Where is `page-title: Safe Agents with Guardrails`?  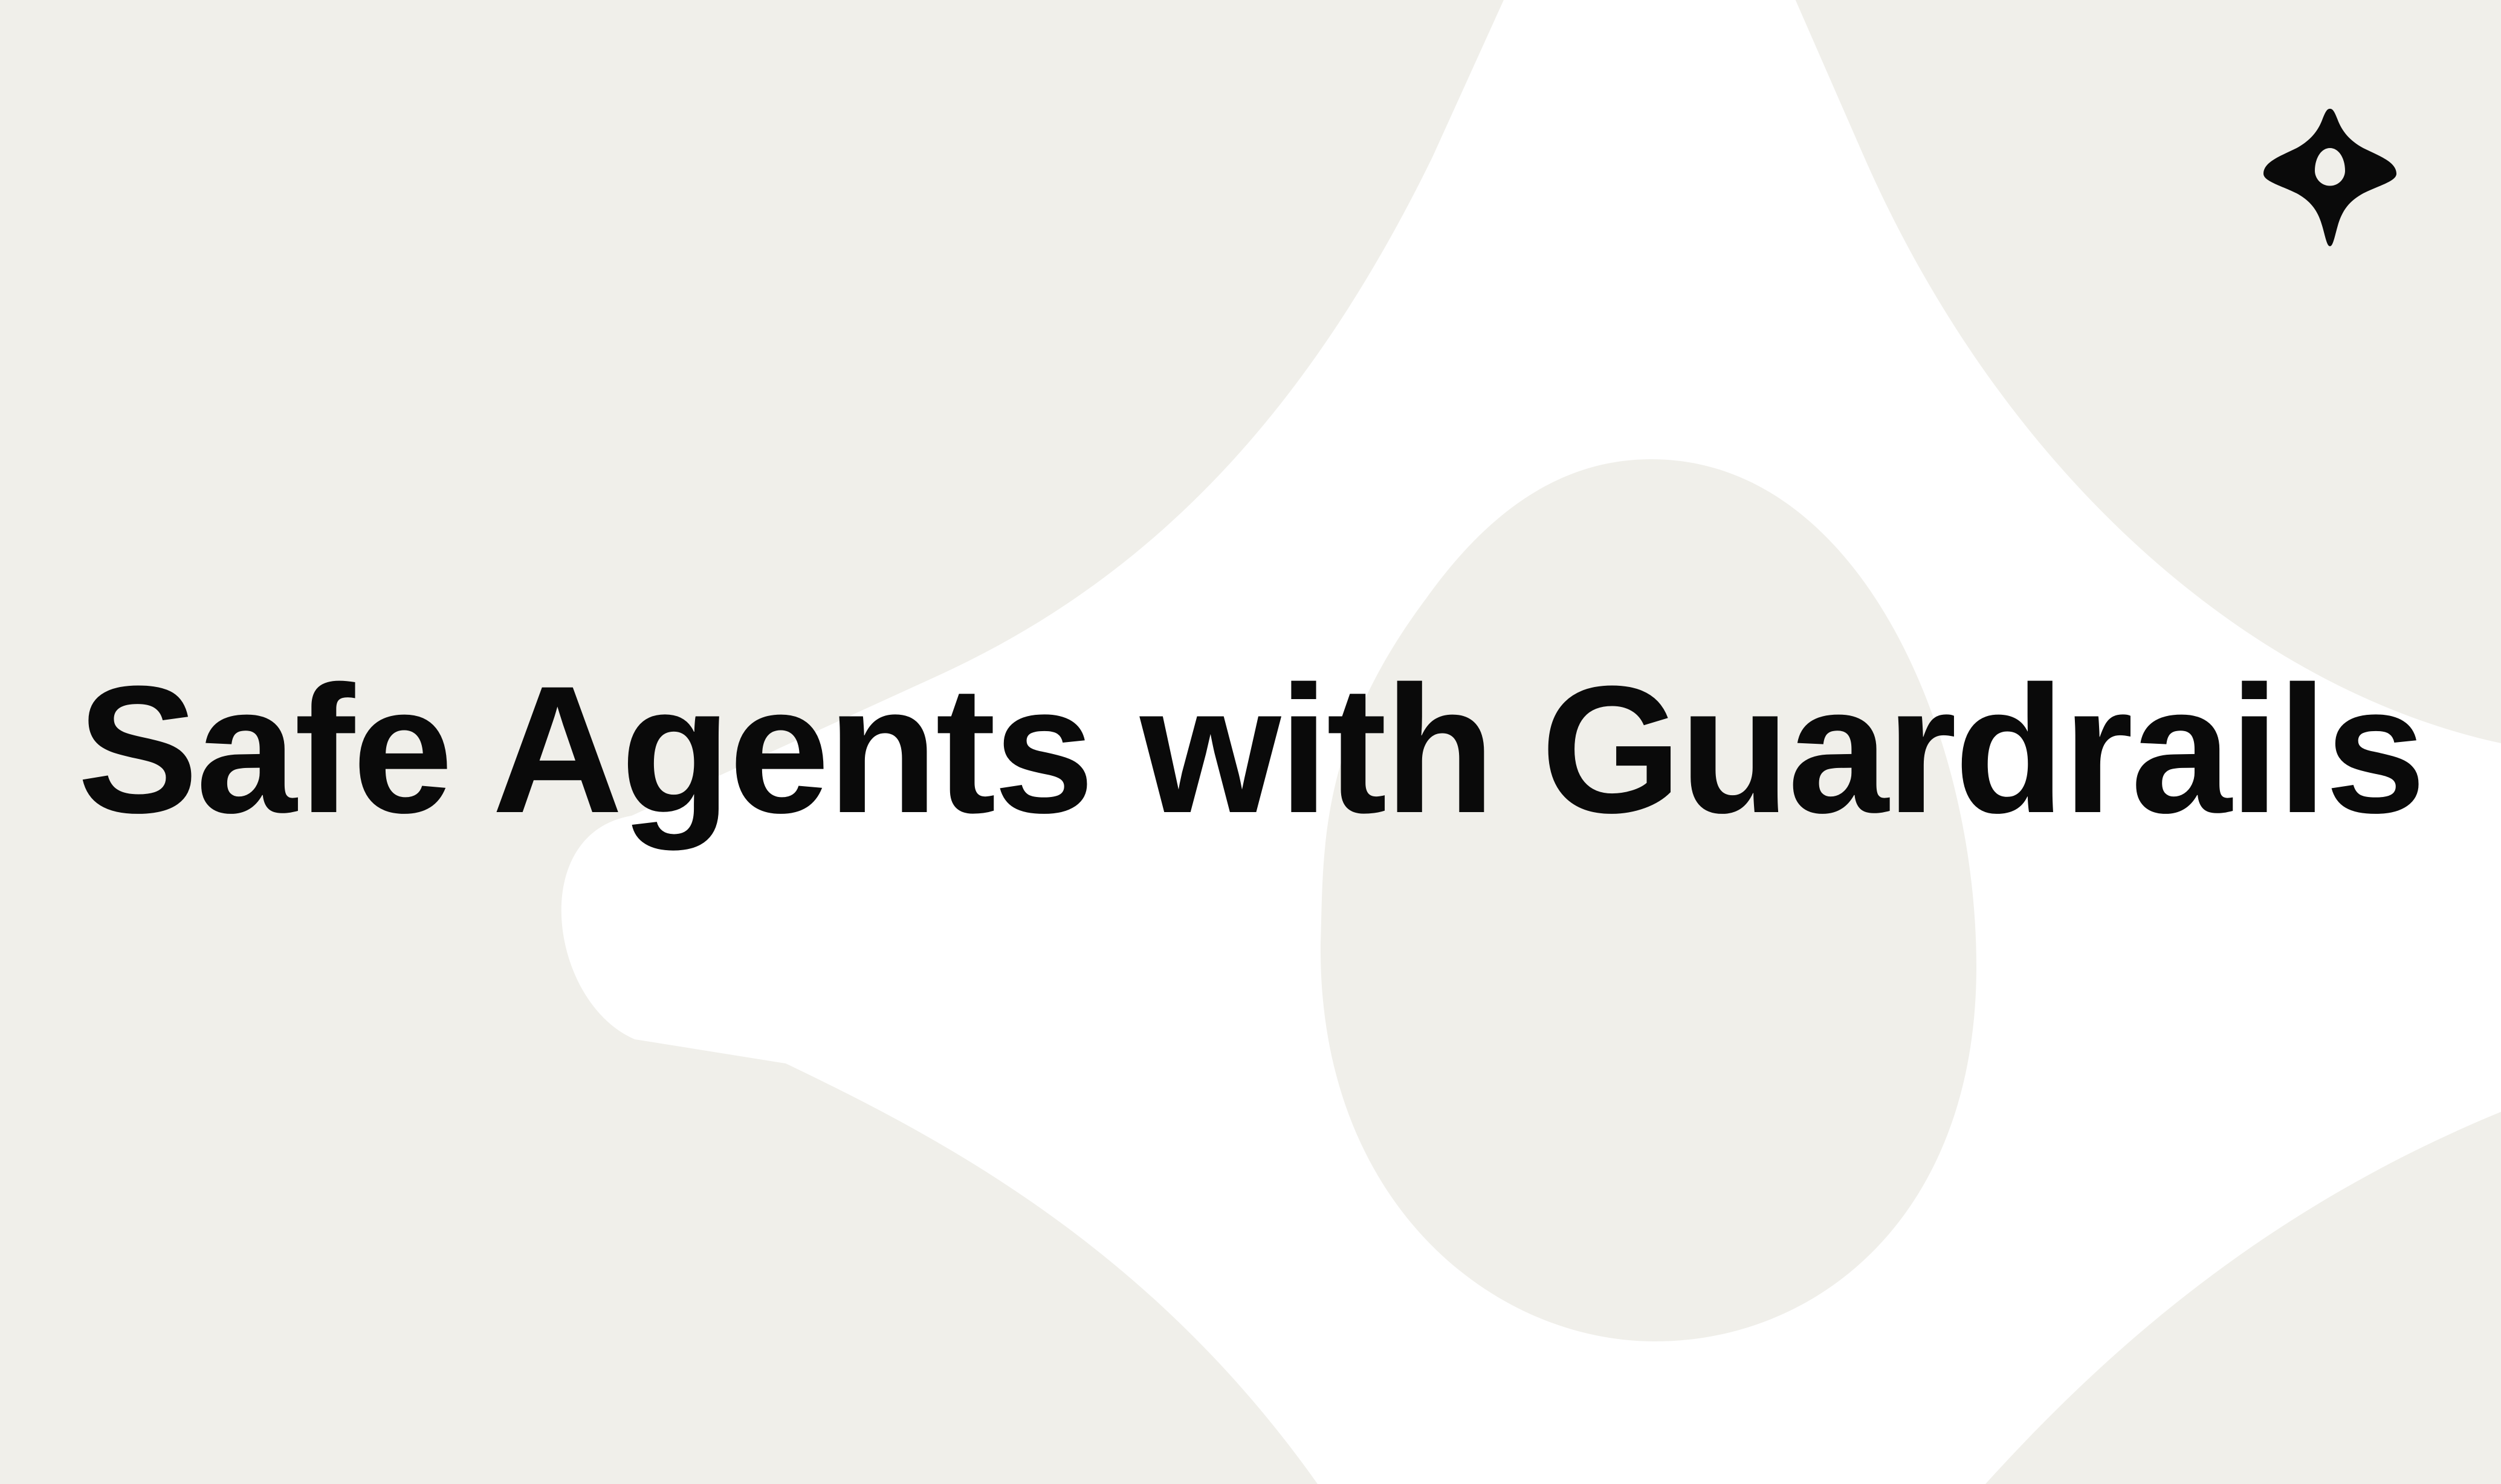 page-title: Safe Agents with Guardrails is located at coordinates (1252, 749).